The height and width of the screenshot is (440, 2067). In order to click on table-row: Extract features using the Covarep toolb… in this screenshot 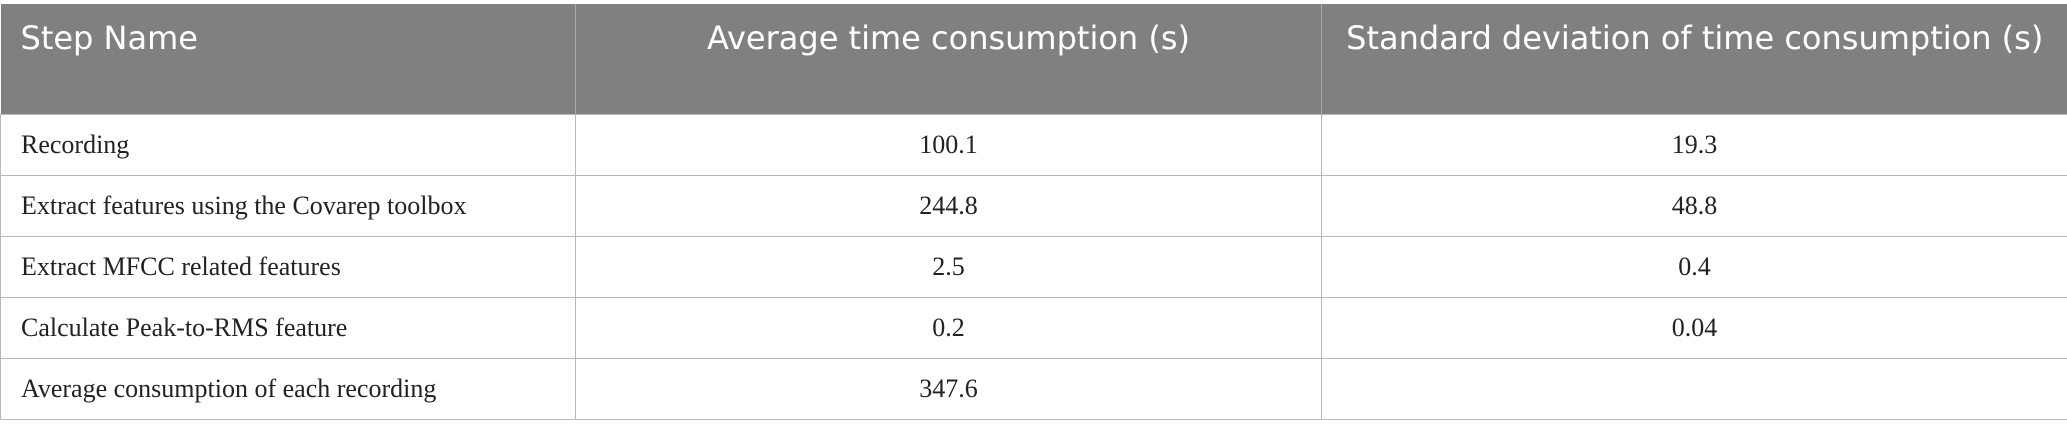, I will do `click(1033, 205)`.